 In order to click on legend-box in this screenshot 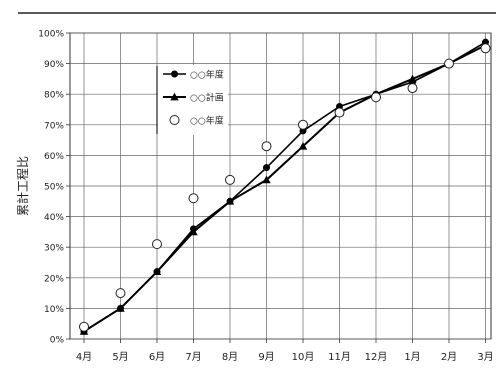, I will do `click(193, 100)`.